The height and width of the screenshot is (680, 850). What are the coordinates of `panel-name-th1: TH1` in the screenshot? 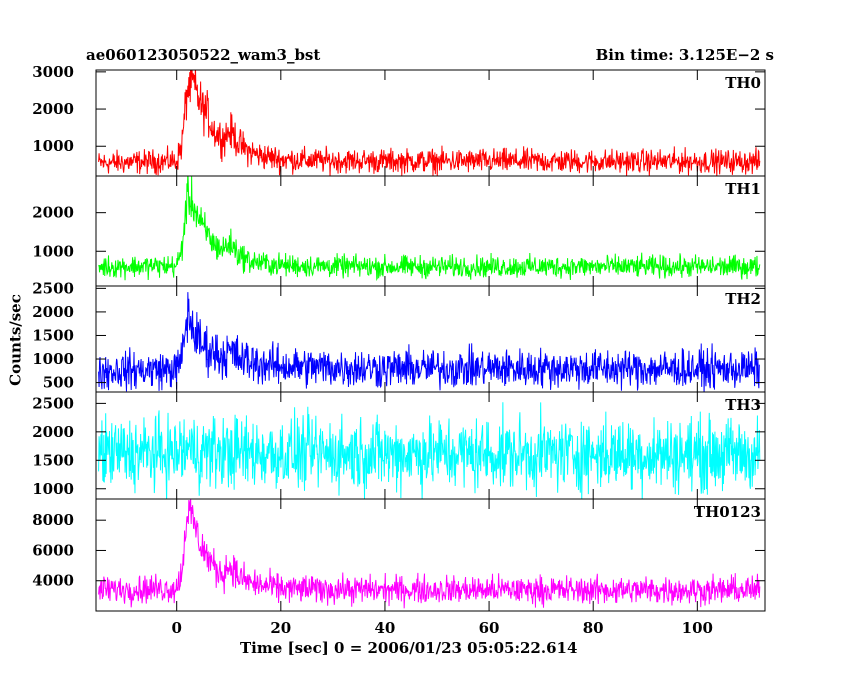 It's located at (743, 189).